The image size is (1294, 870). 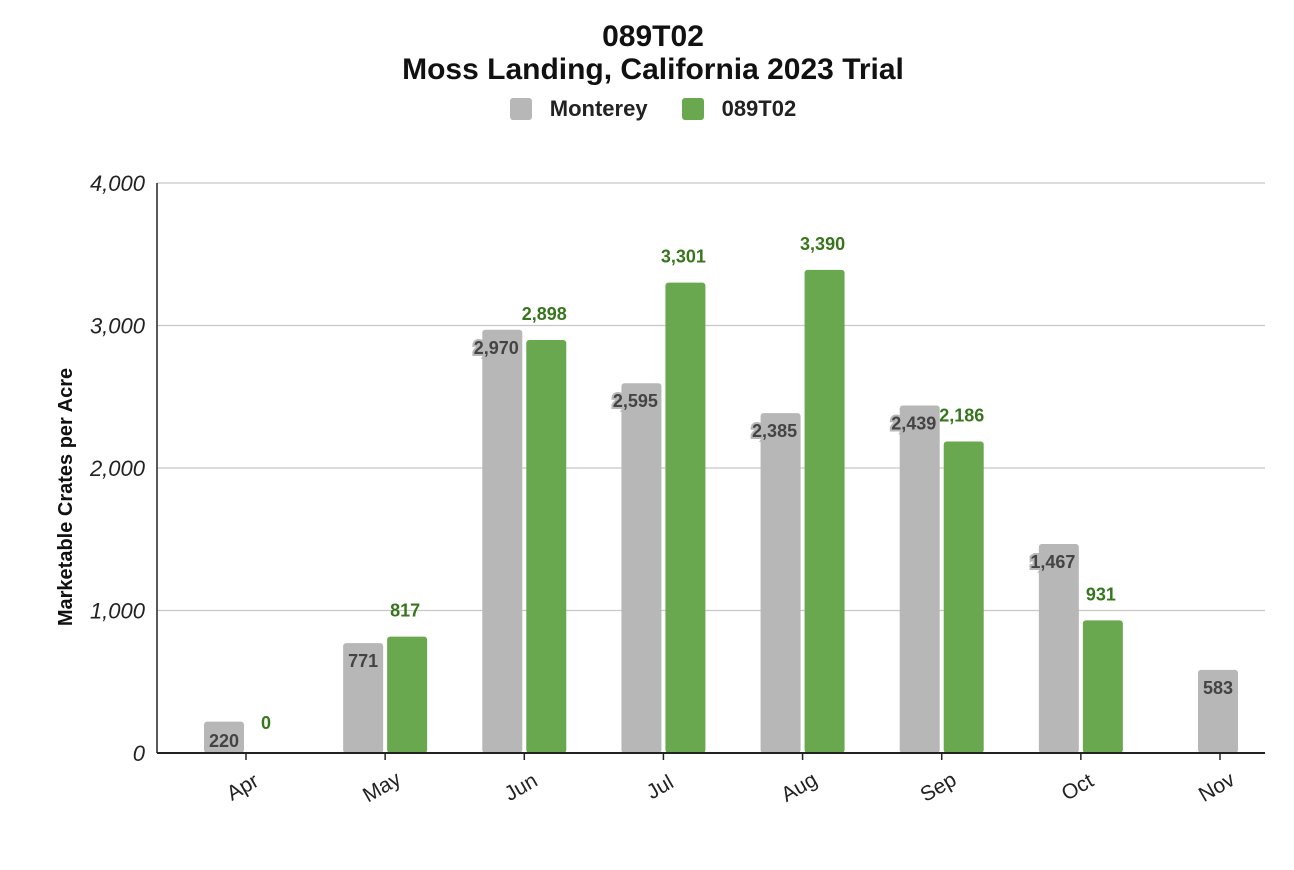 I want to click on data-label-monterey-nov: 583, so click(x=1218, y=688).